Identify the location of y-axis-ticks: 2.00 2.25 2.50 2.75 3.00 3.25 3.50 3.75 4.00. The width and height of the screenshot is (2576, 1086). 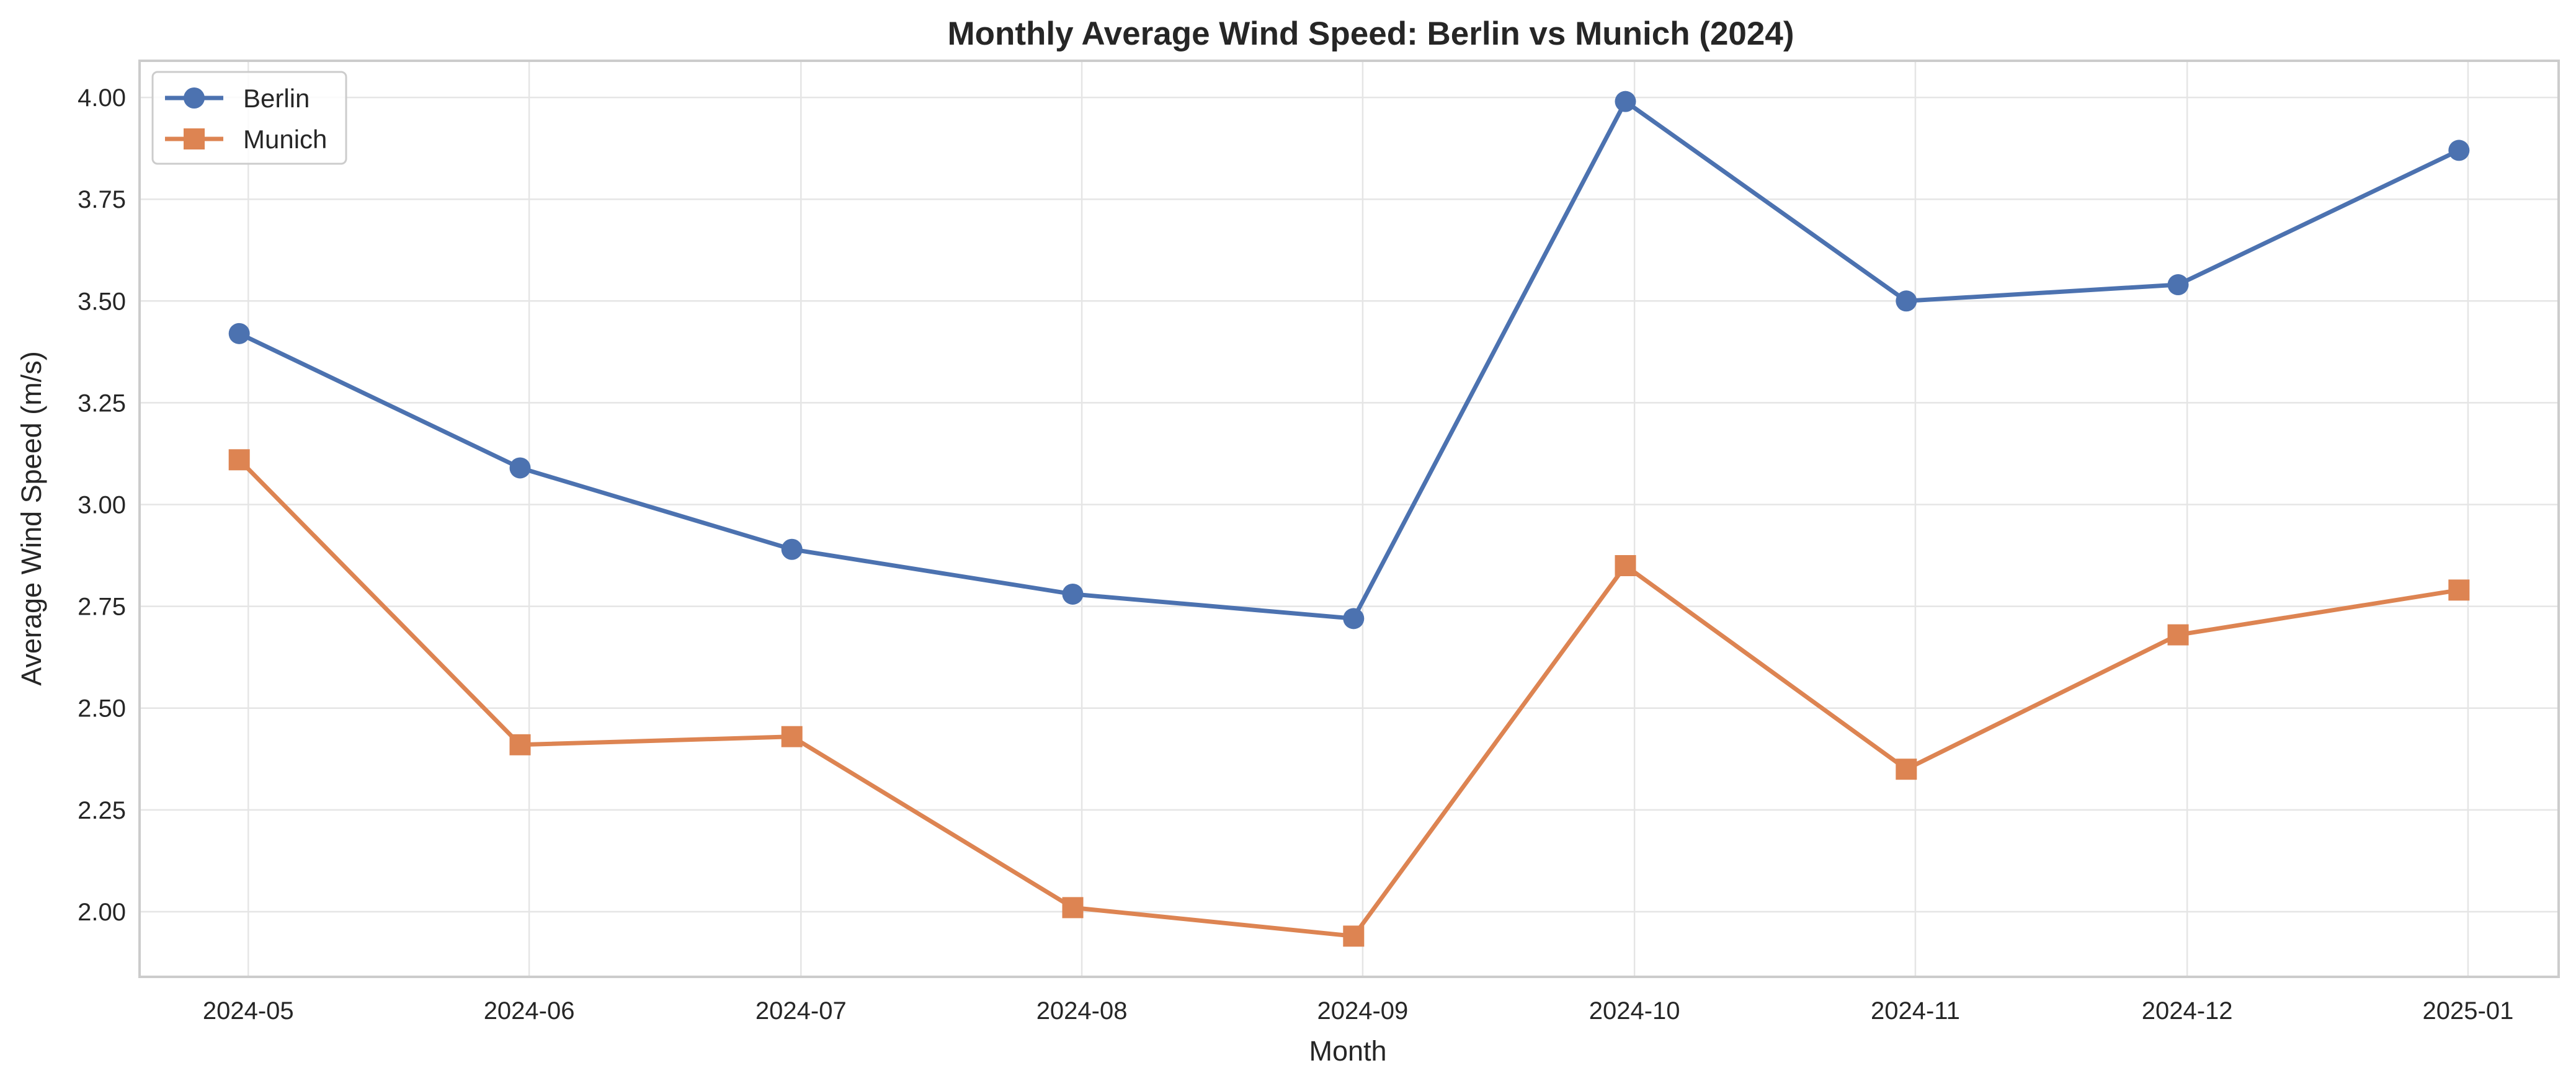
(102, 505).